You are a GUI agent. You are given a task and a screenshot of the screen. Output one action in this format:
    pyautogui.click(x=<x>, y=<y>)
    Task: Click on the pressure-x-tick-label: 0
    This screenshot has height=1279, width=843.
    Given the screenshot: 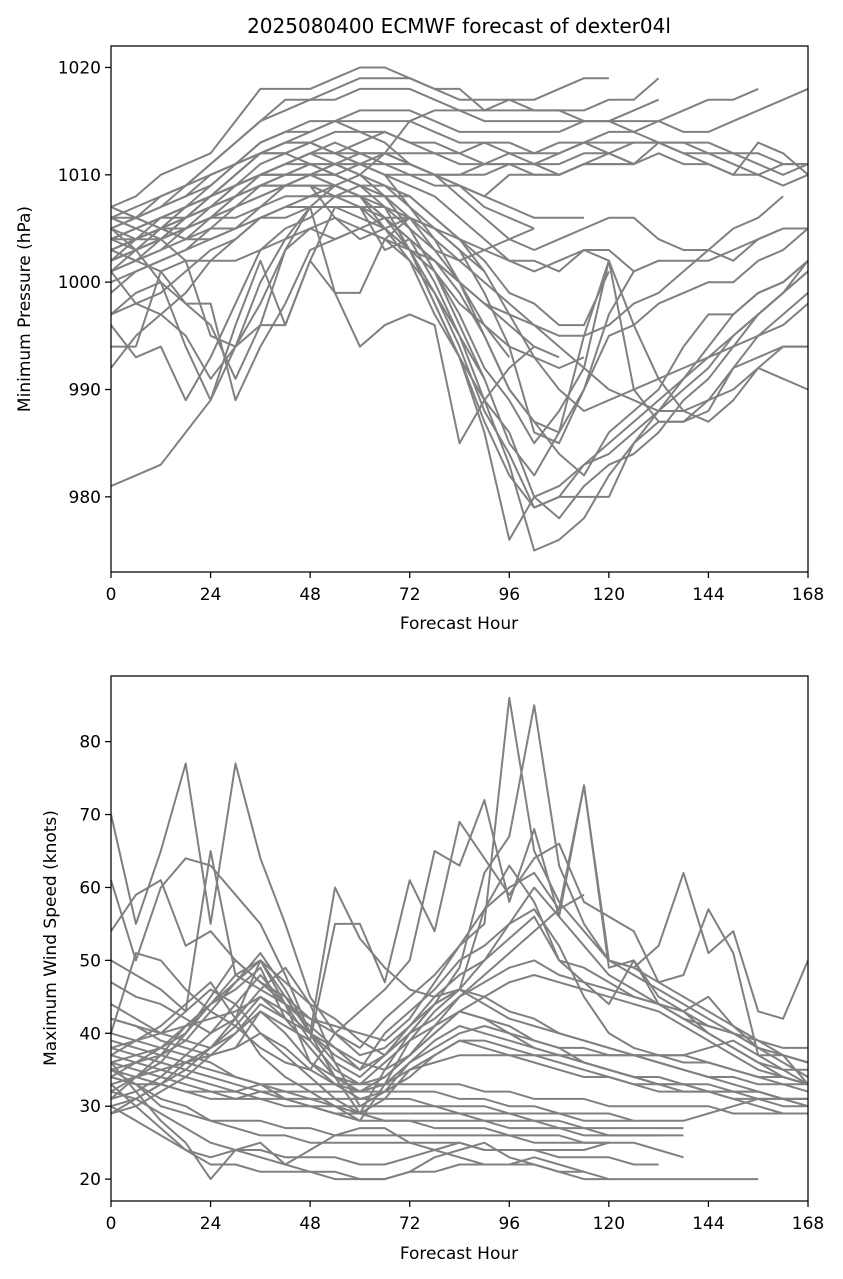 What is the action you would take?
    pyautogui.click(x=111, y=595)
    